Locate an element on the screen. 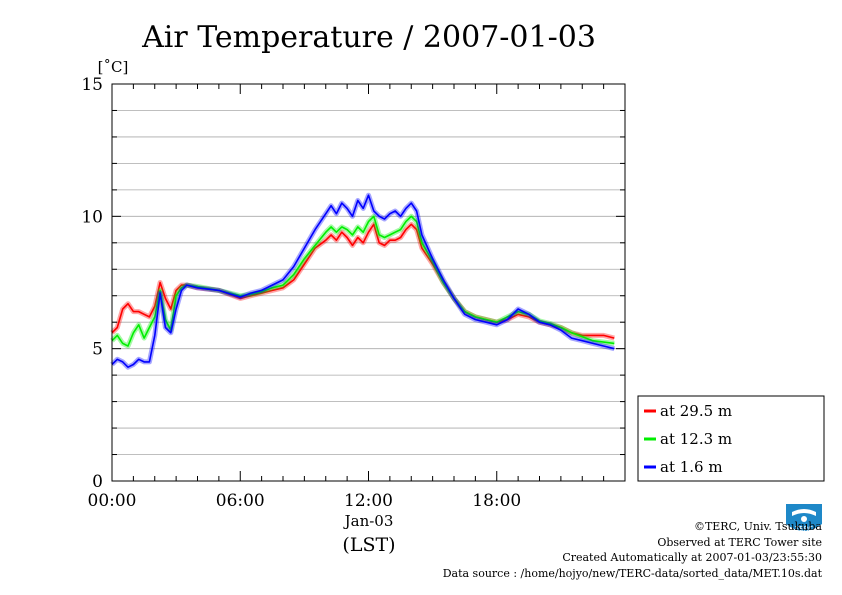 The width and height of the screenshot is (842, 595). y-tick-label: 15 is located at coordinates (92, 85).